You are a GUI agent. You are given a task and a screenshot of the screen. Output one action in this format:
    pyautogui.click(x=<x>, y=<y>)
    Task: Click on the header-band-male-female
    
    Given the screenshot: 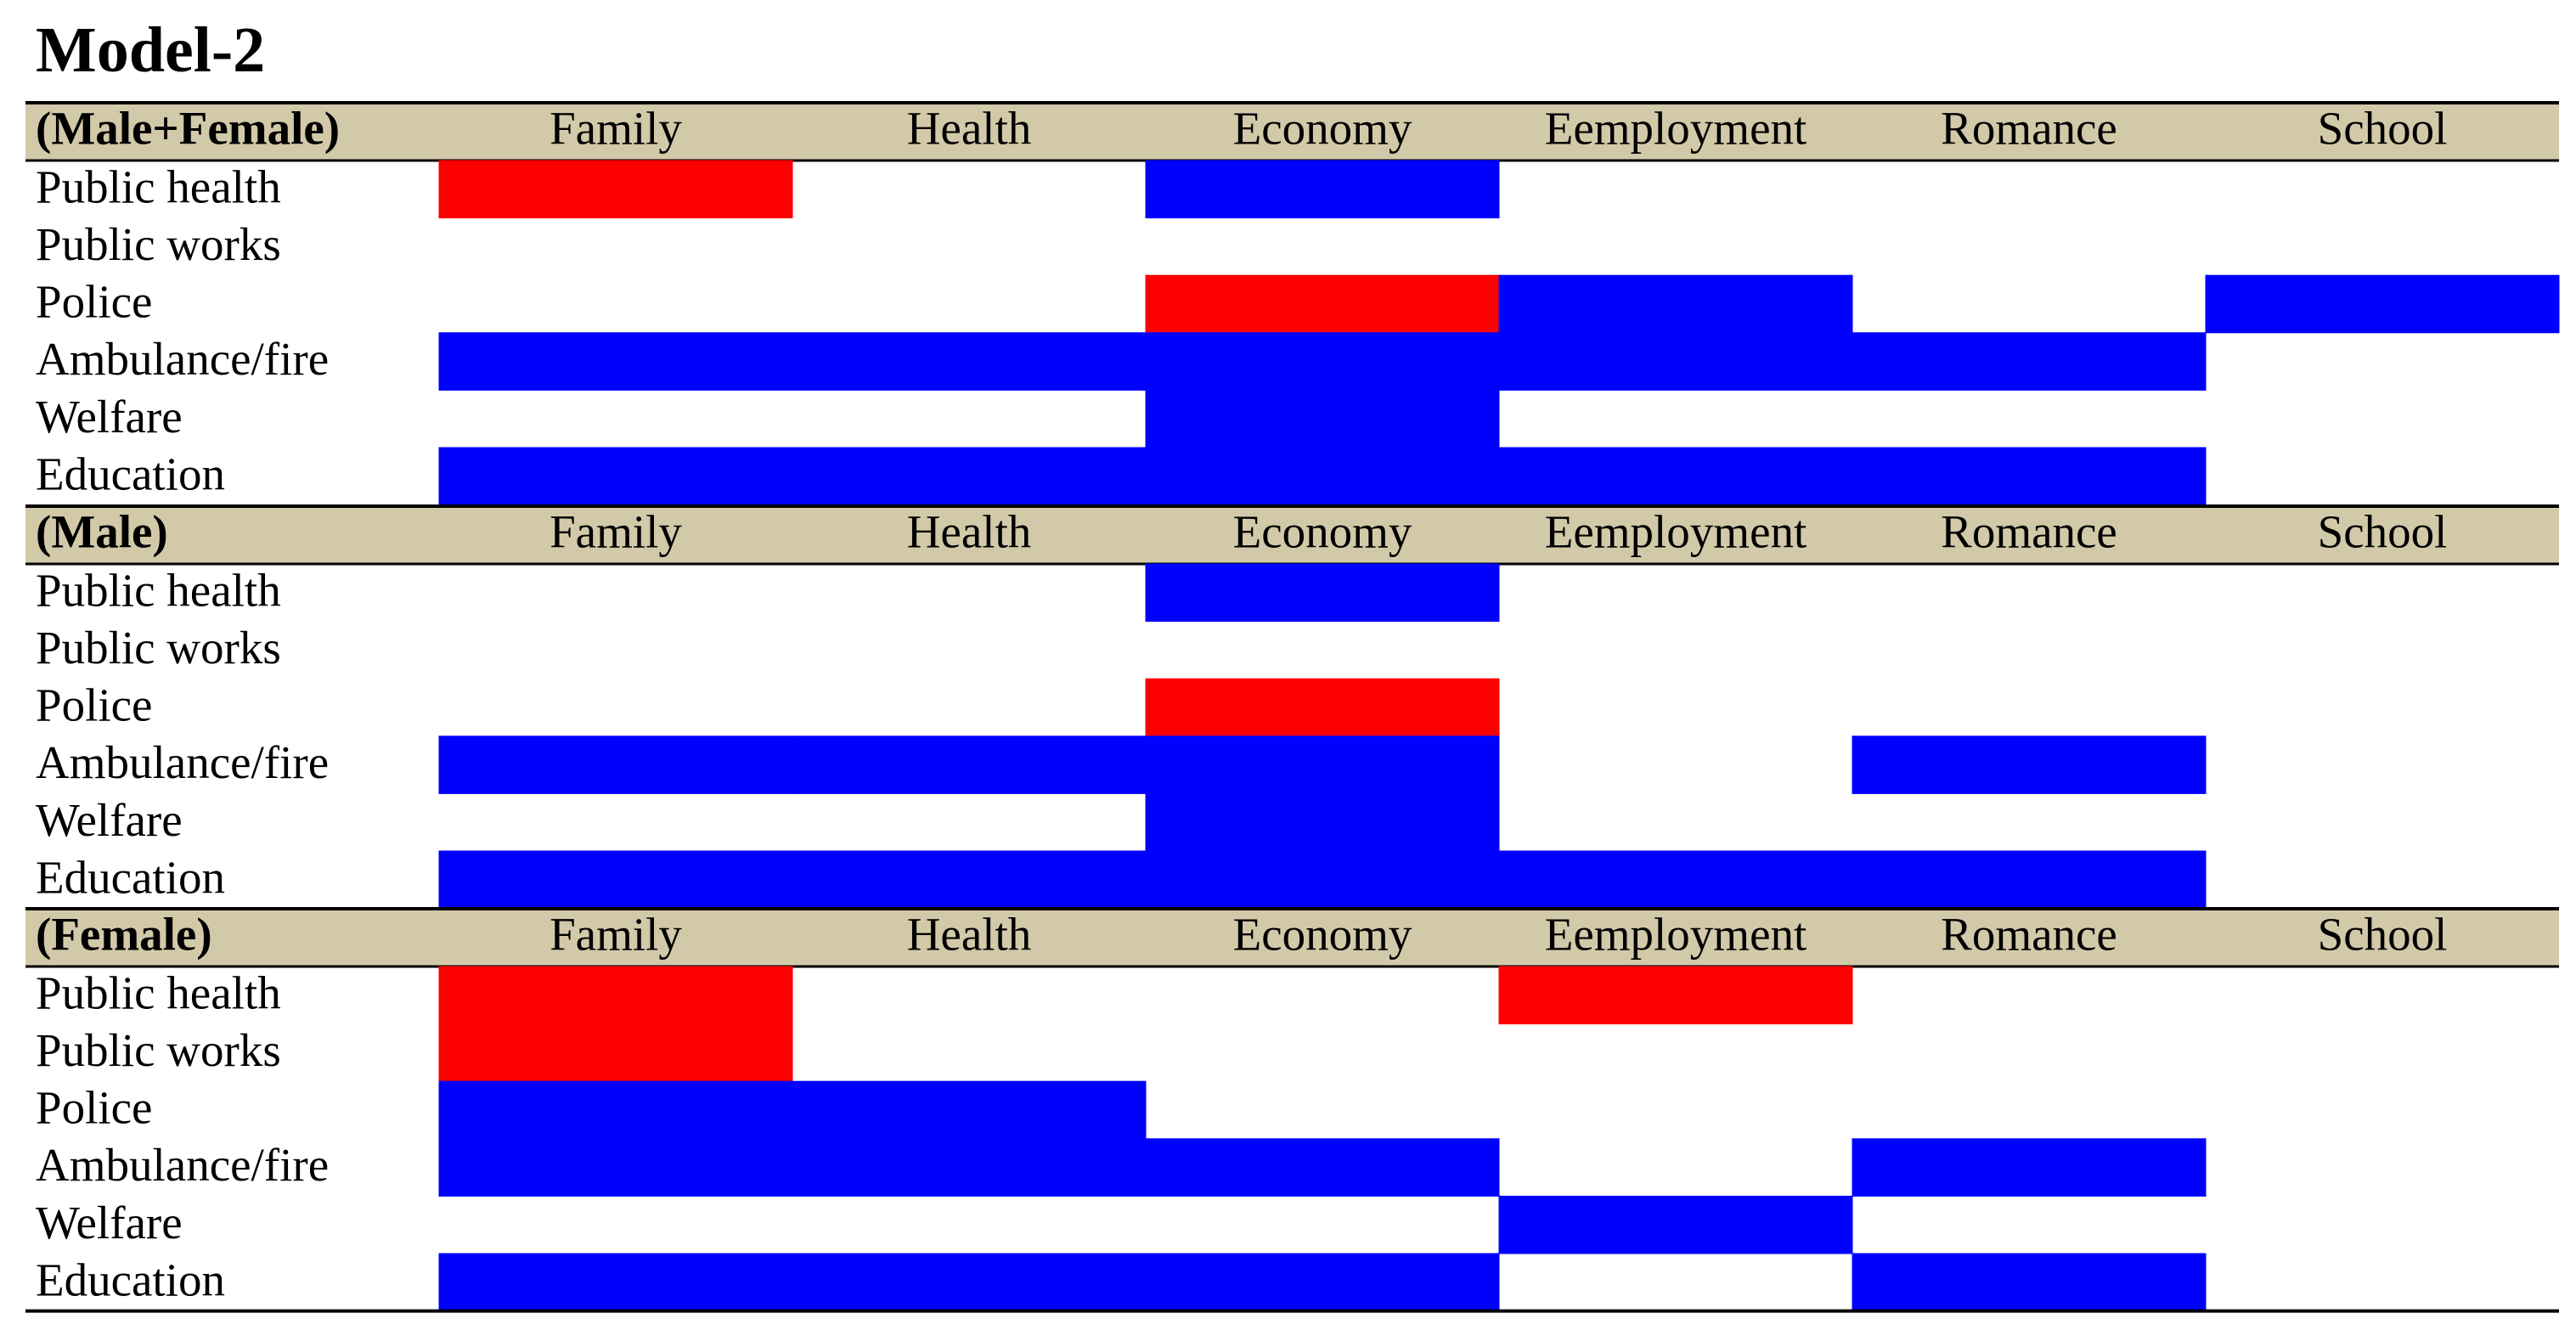 What is the action you would take?
    pyautogui.click(x=1292, y=132)
    